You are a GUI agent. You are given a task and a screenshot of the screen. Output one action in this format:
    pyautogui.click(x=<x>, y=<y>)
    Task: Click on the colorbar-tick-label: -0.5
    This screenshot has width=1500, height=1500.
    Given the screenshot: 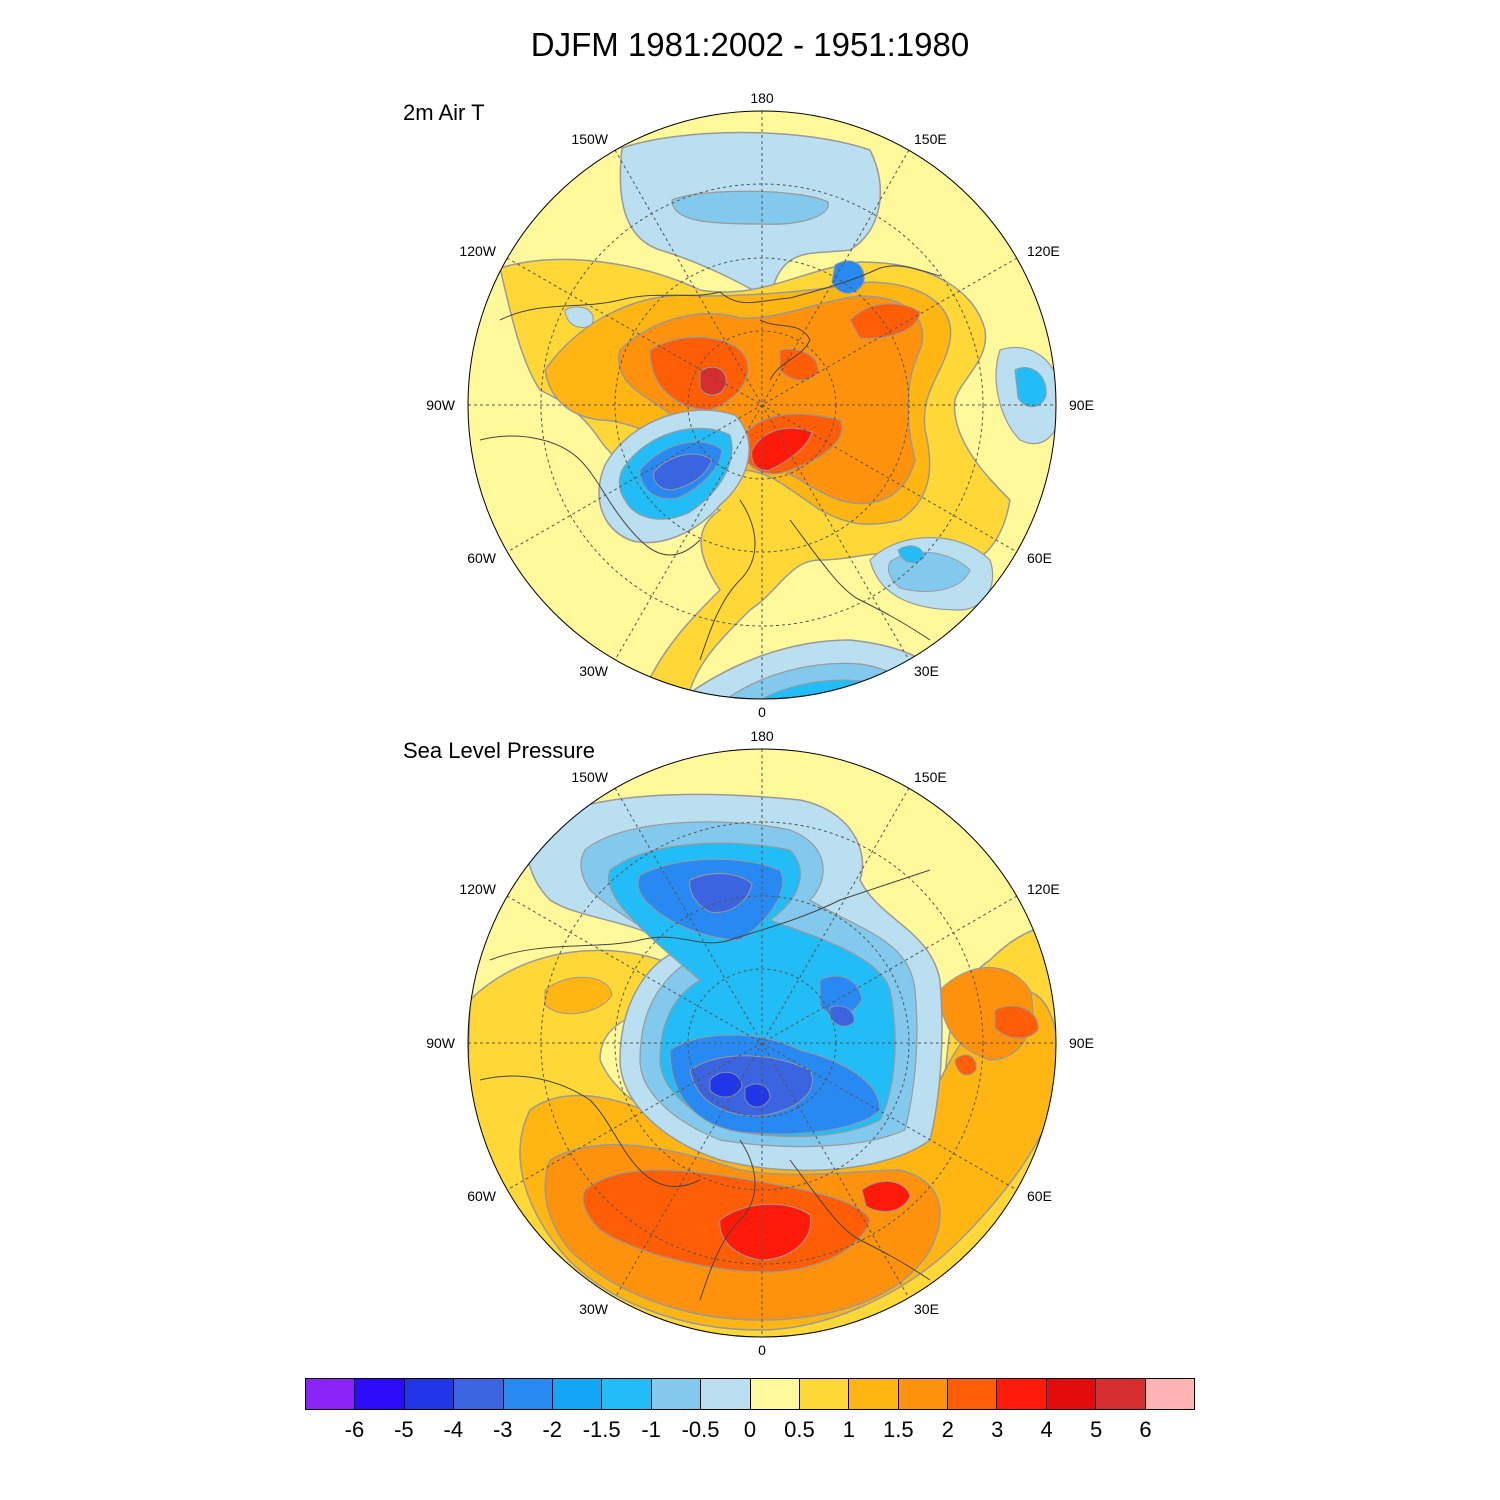 What is the action you would take?
    pyautogui.click(x=700, y=1429)
    